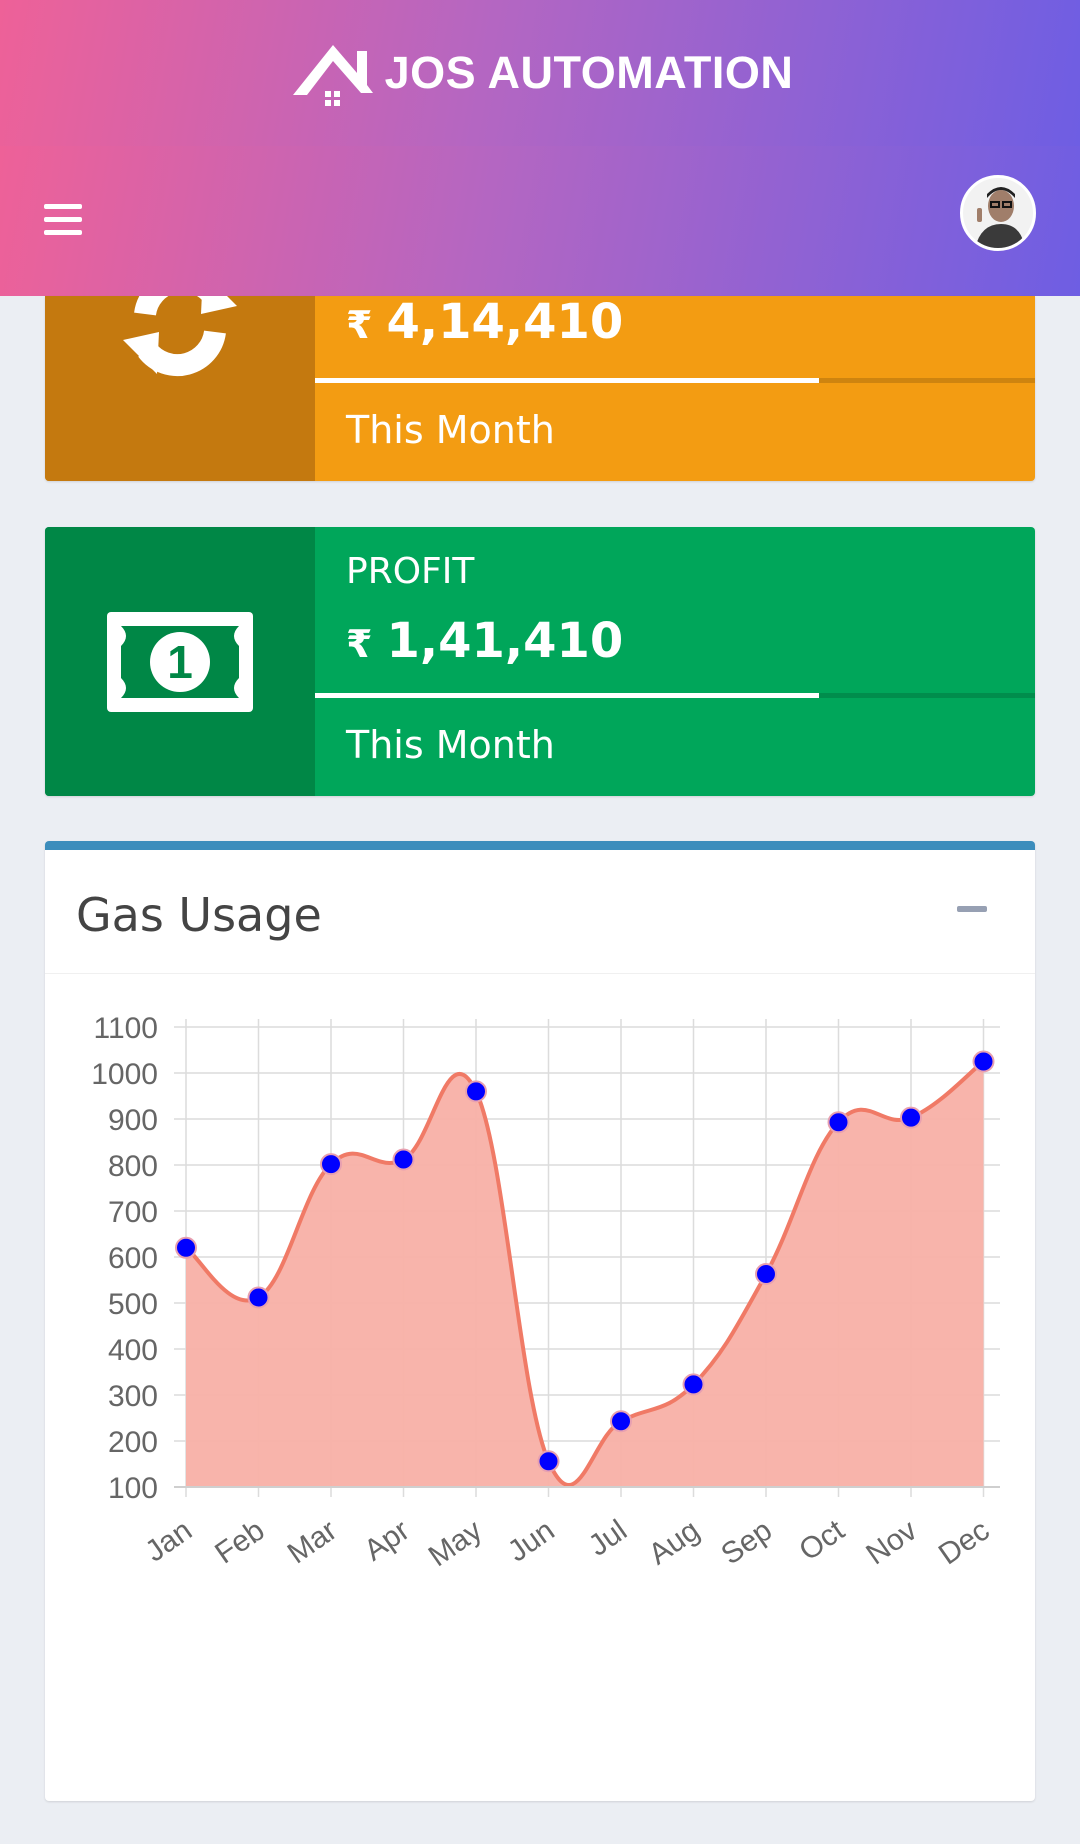  Describe the element at coordinates (133, 1488) in the screenshot. I see `y-tick-label: 100` at that location.